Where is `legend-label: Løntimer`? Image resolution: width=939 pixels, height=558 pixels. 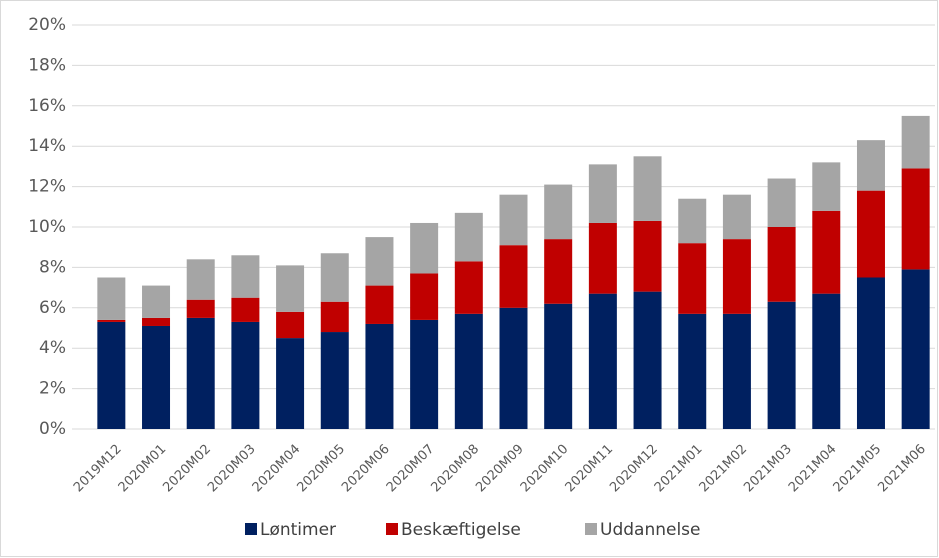 legend-label: Løntimer is located at coordinates (298, 530).